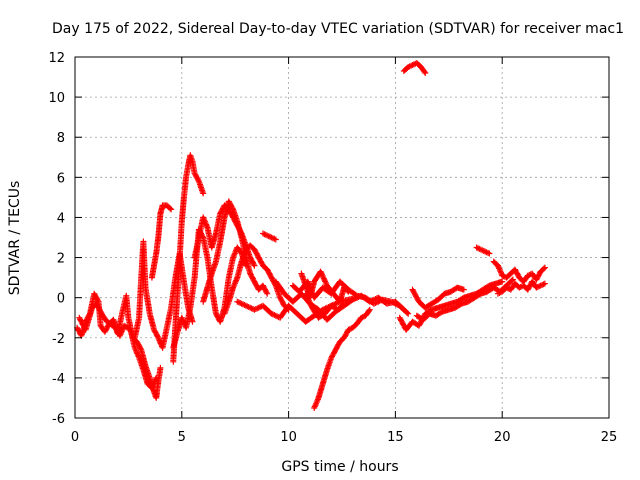 This screenshot has height=480, width=640. I want to click on x-tick-label: 15, so click(395, 437).